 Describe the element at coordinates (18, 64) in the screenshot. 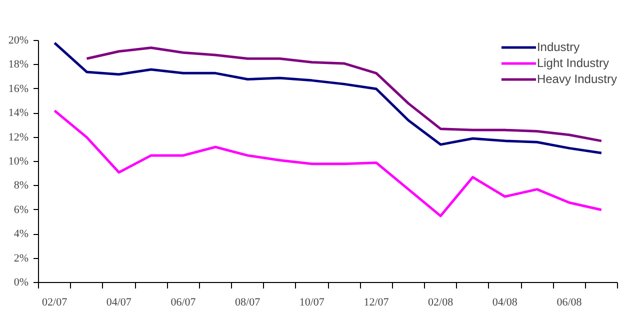

I see `y-tick-label: 18%` at that location.